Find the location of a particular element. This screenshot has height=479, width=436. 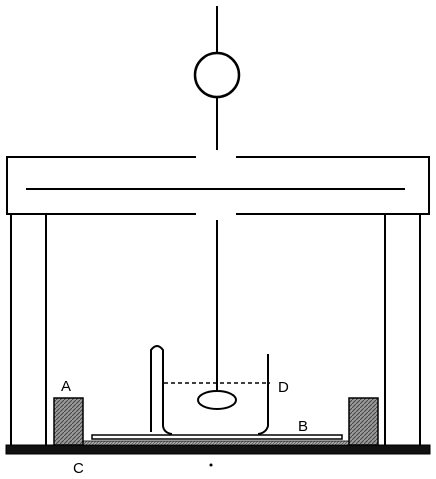

small-dot is located at coordinates (211, 465).